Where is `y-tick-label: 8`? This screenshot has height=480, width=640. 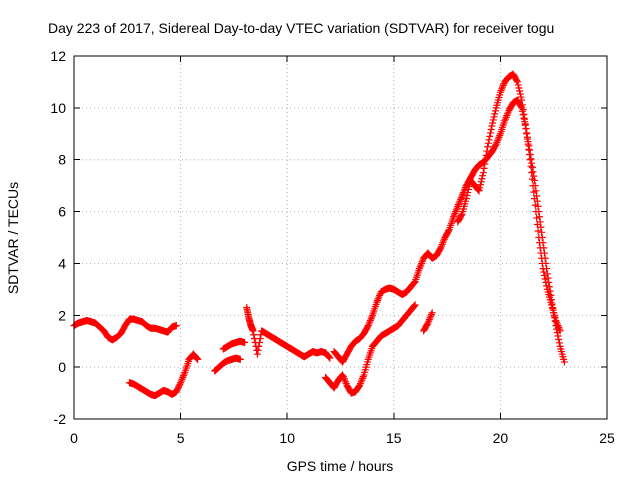 y-tick-label: 8 is located at coordinates (62, 160).